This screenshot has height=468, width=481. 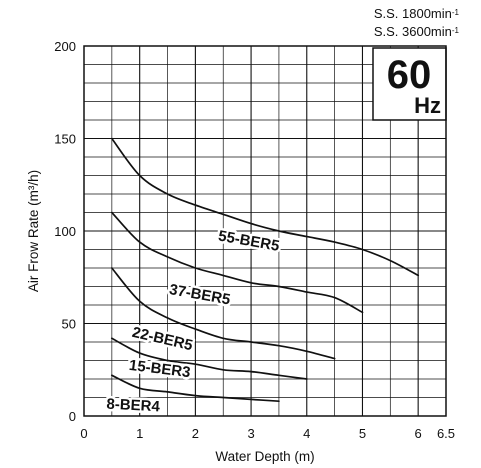 What do you see at coordinates (267, 433) in the screenshot?
I see `x-axis-ticks: 0 1 2 3 4 5 6 6.5` at bounding box center [267, 433].